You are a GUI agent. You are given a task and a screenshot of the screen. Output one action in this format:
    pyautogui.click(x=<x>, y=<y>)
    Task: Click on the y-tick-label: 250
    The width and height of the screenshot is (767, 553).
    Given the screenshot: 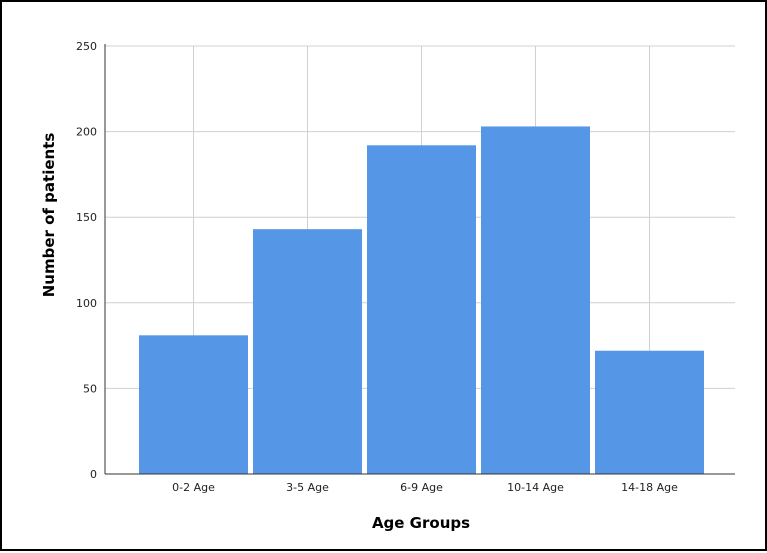 What is the action you would take?
    pyautogui.click(x=86, y=46)
    